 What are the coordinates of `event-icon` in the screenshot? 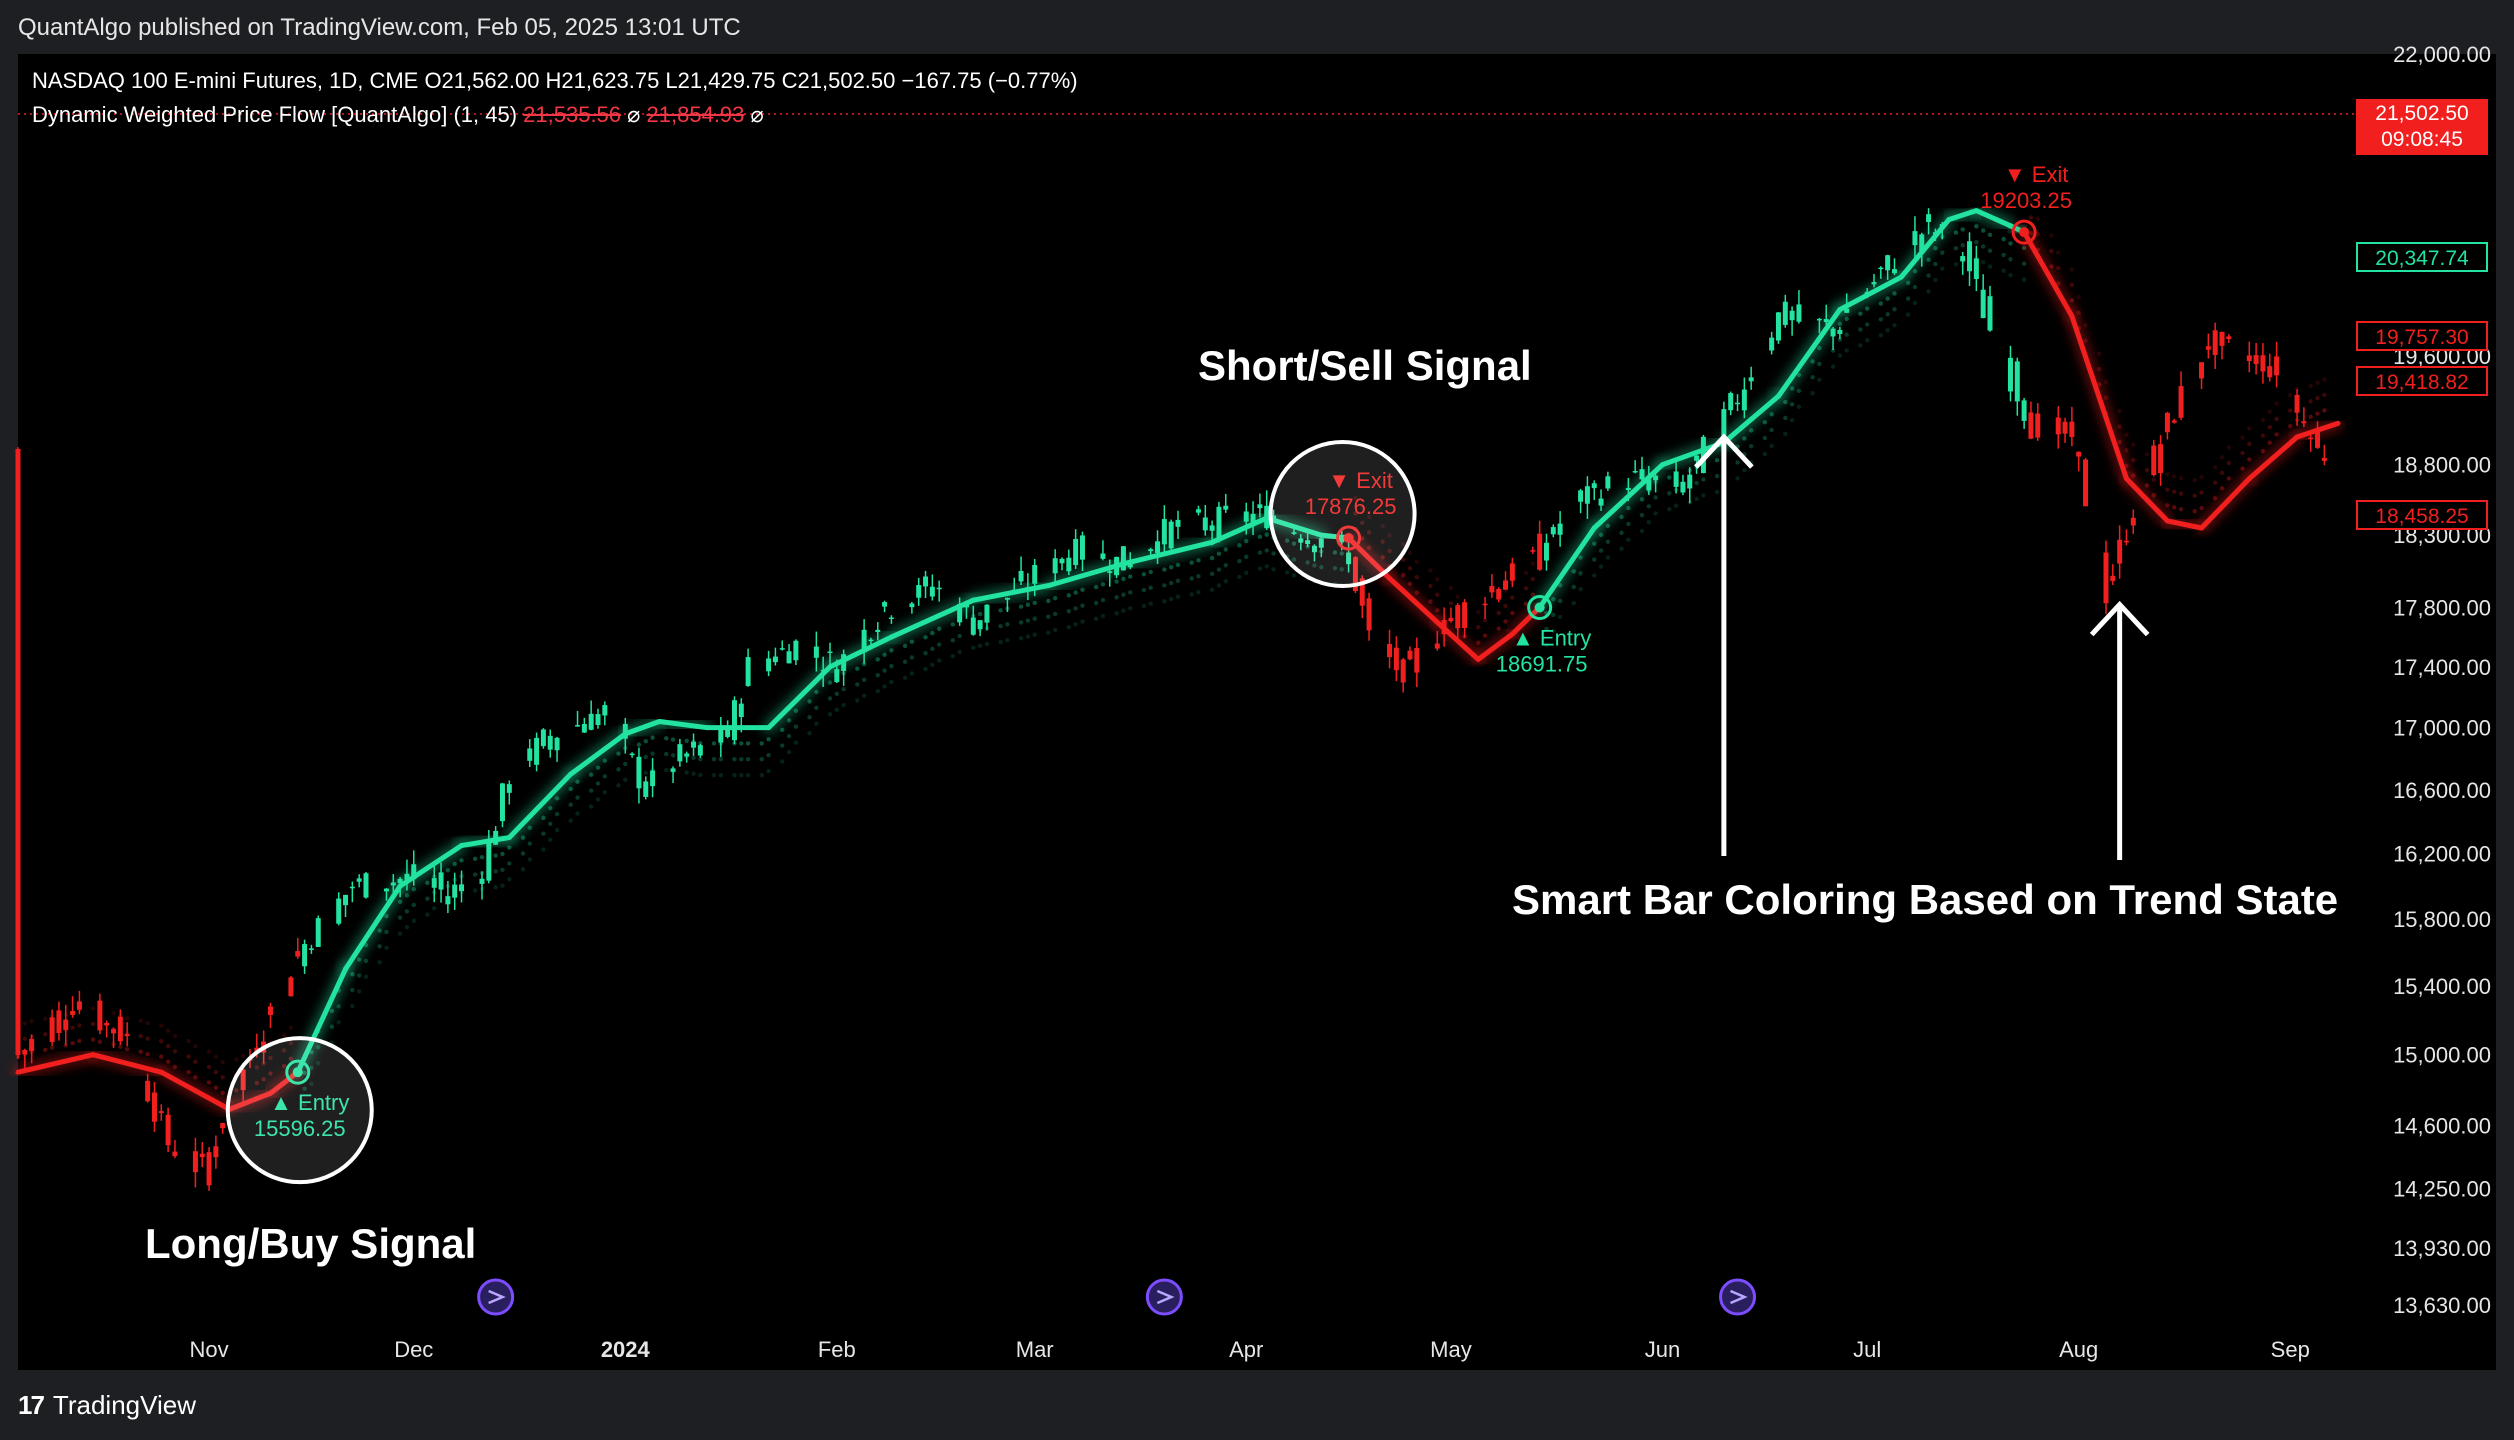 It's located at (1738, 1297).